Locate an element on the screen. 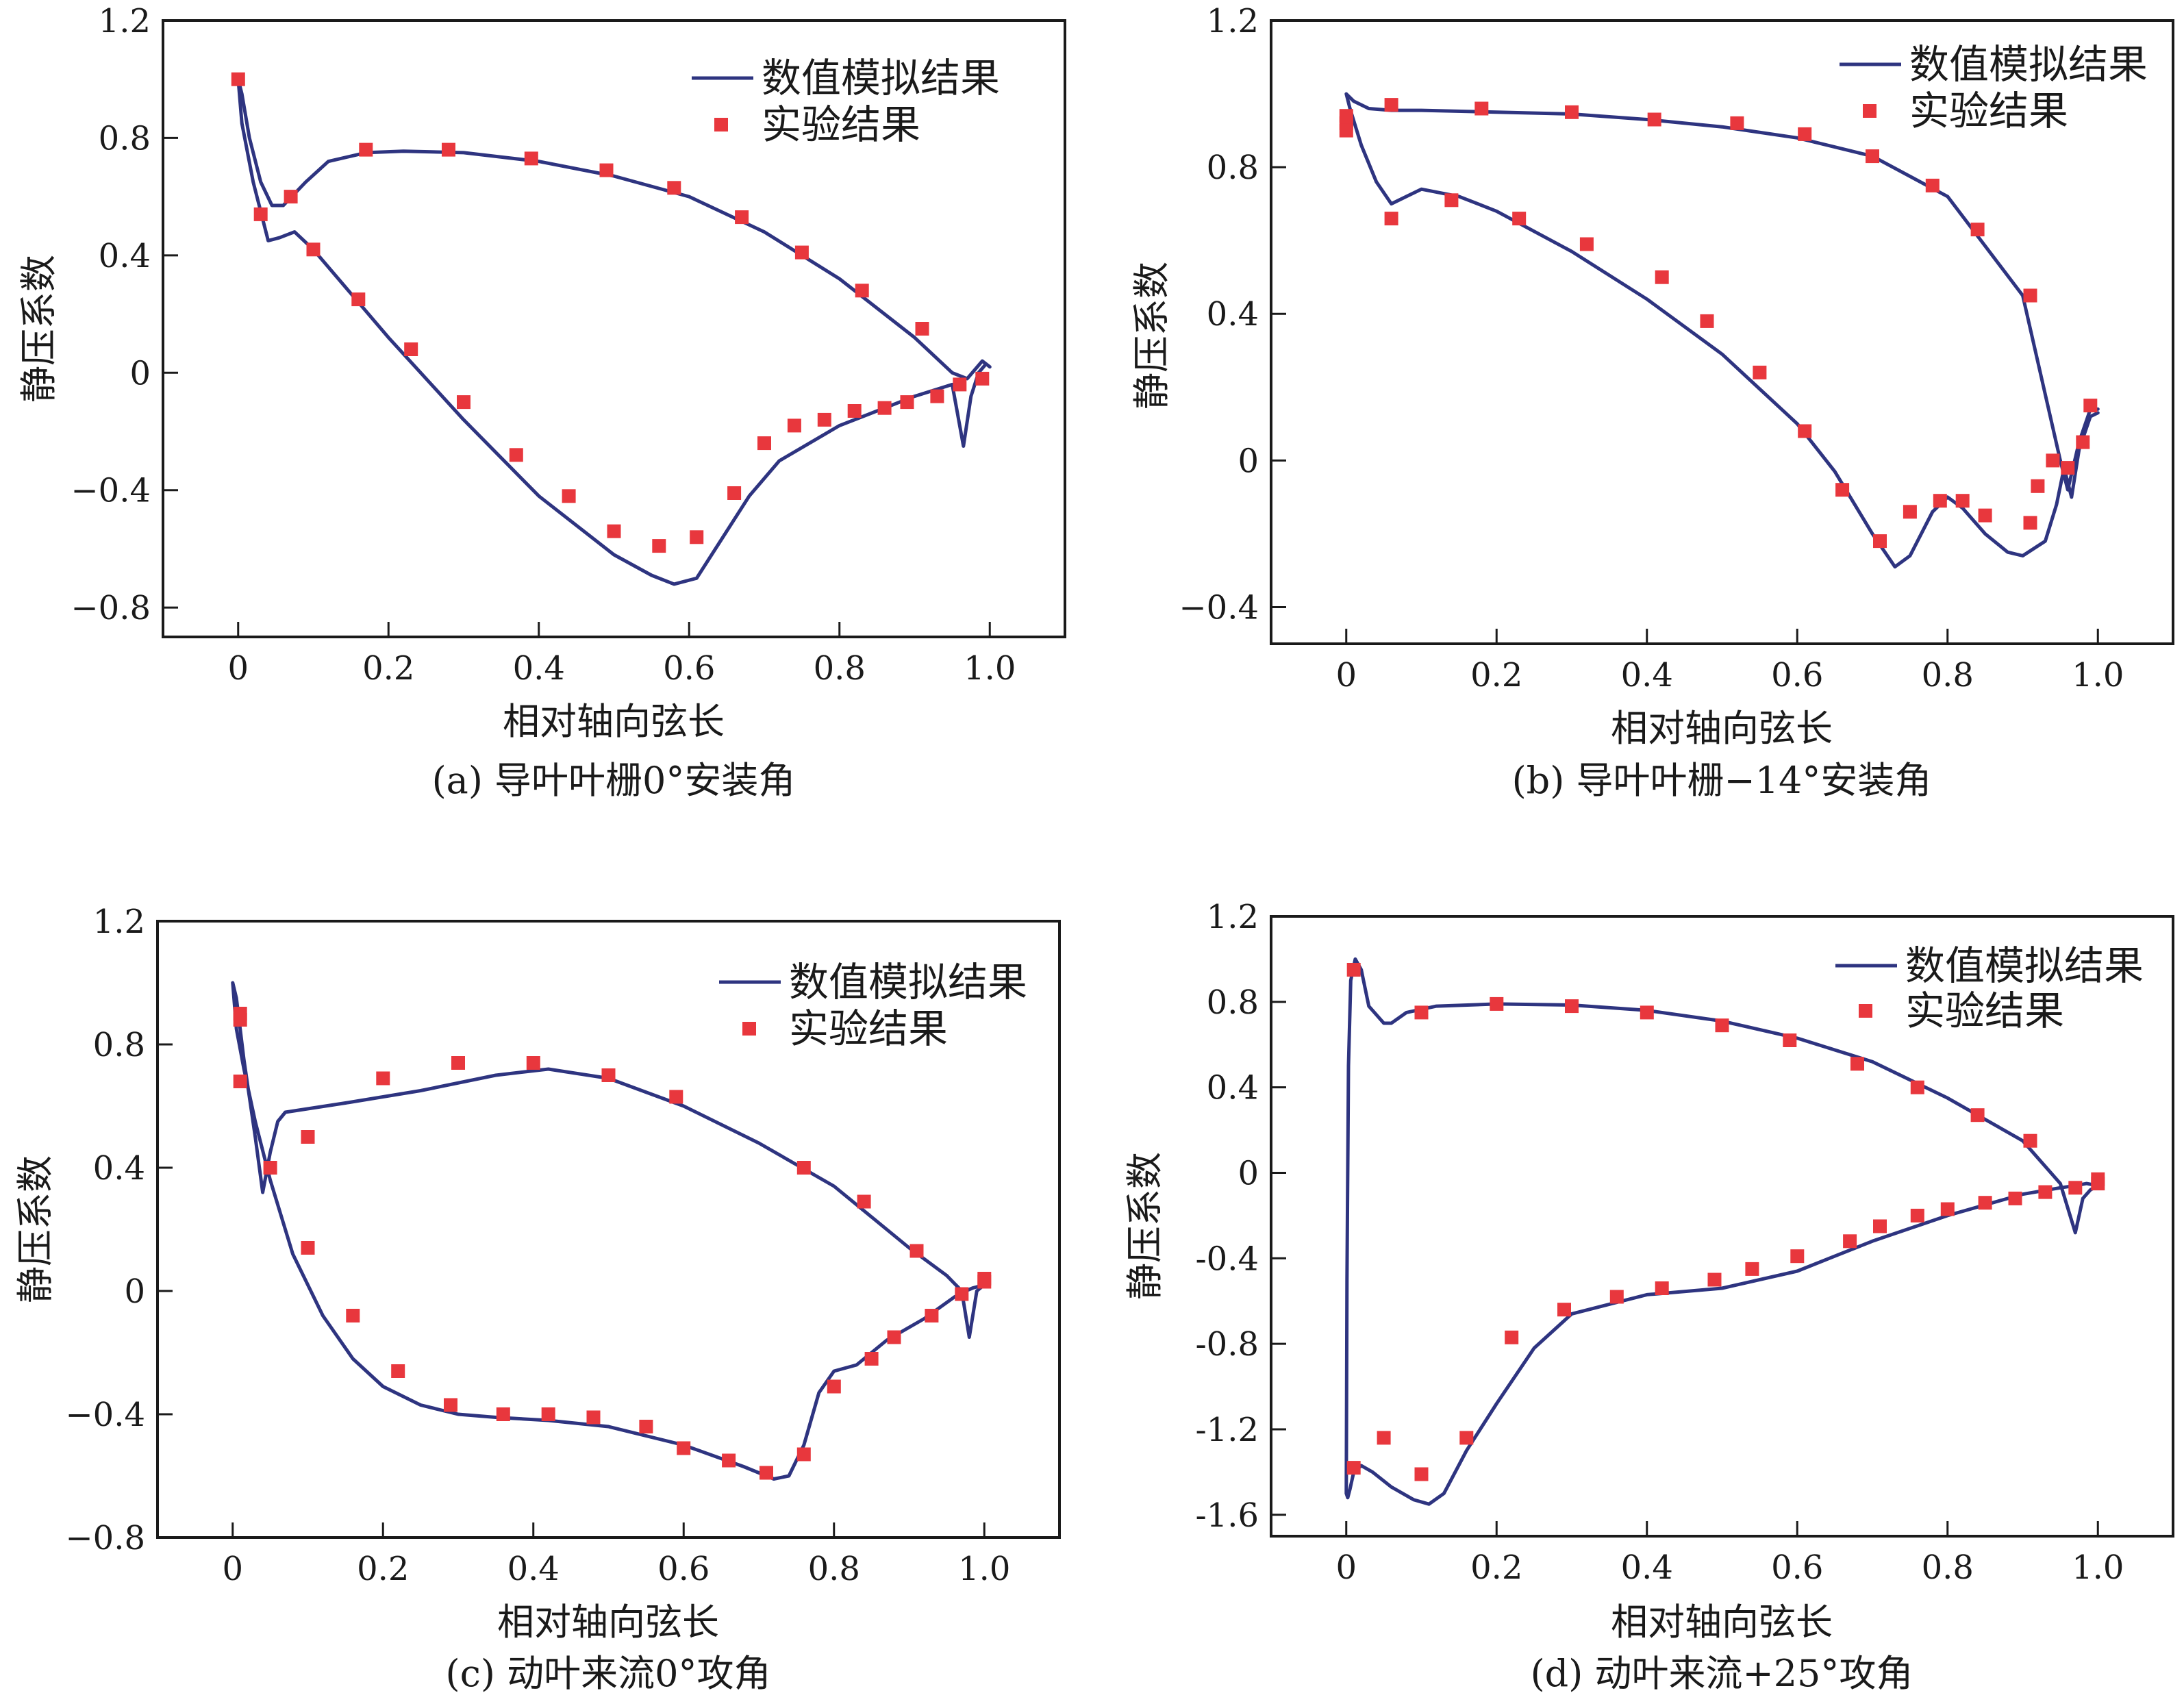  legend-marker-swatch is located at coordinates (721, 124).